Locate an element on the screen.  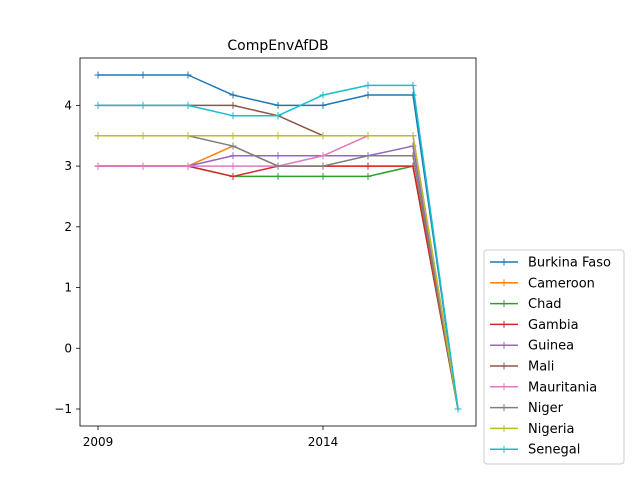
x-tick-label: 2009 is located at coordinates (98, 442).